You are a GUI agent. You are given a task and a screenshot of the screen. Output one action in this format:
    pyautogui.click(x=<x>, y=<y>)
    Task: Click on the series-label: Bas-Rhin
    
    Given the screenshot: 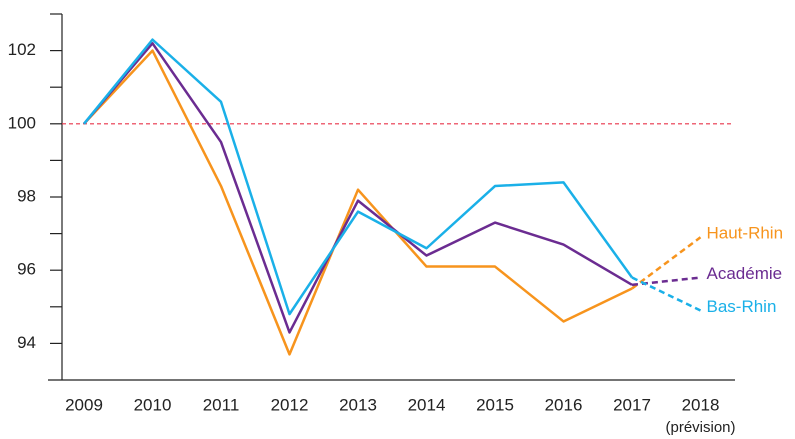 What is the action you would take?
    pyautogui.click(x=742, y=306)
    